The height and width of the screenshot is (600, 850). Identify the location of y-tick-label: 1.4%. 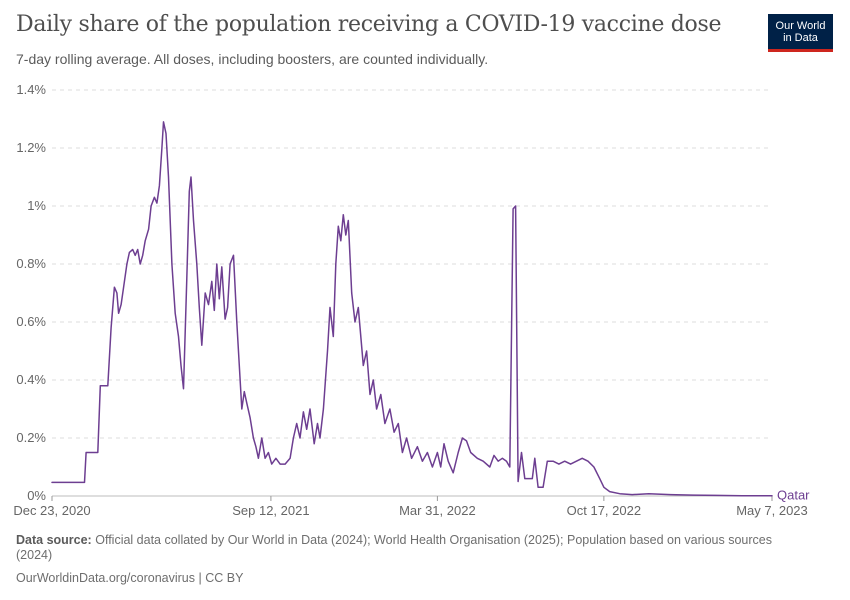
(31, 89).